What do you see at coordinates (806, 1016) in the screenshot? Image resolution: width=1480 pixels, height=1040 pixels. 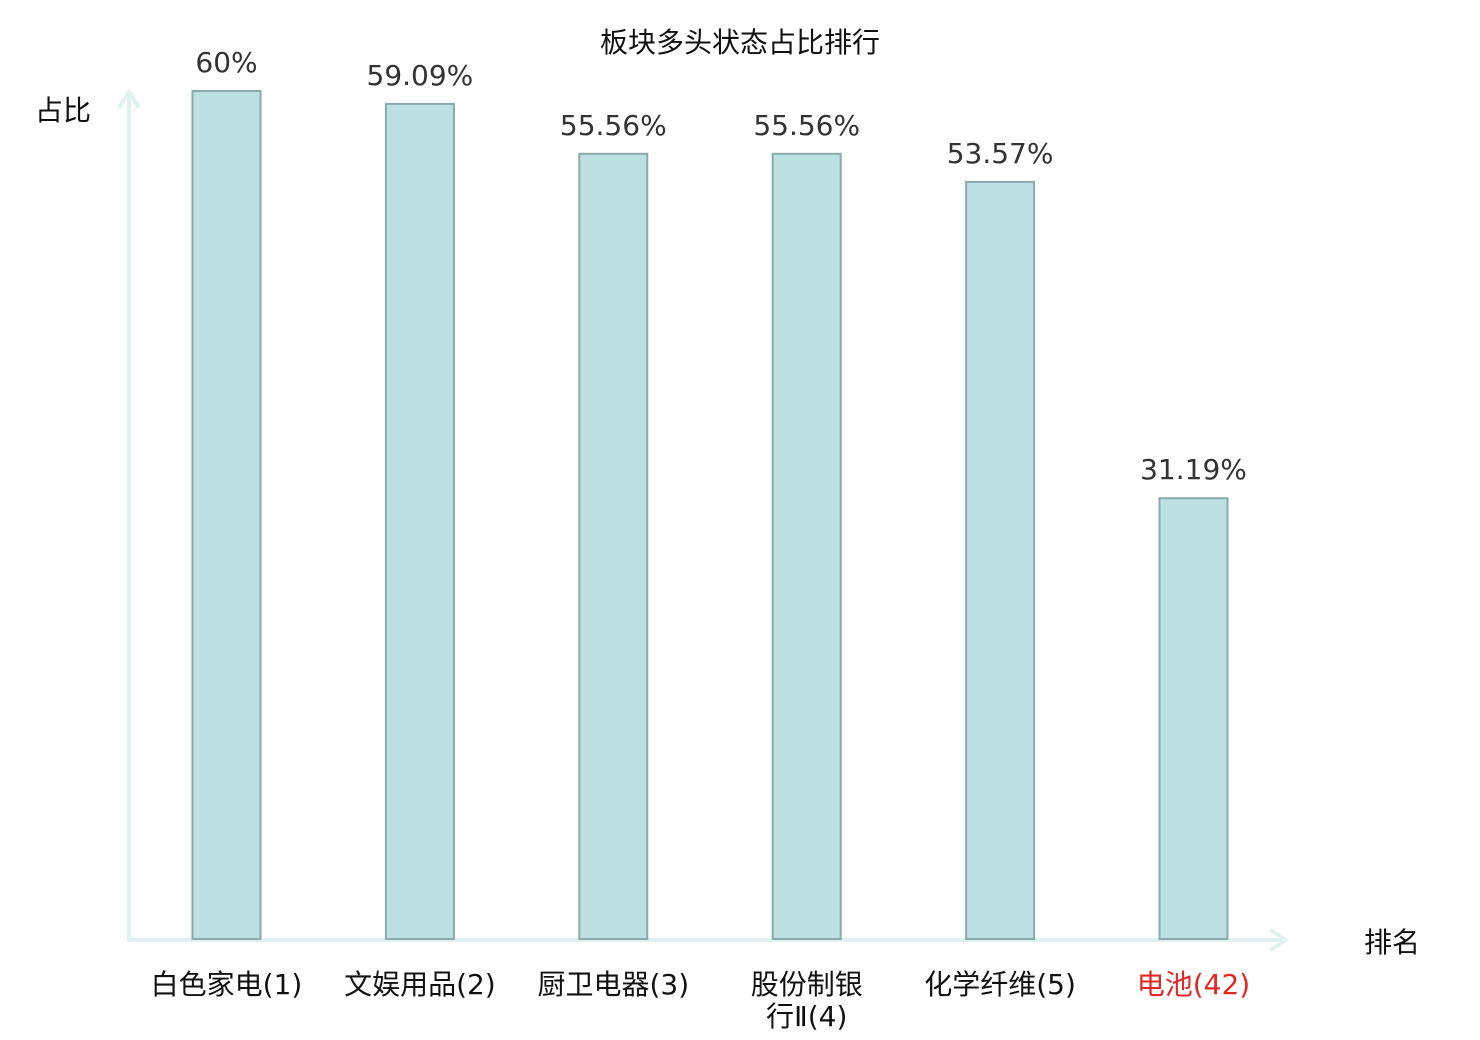 I see `category-label-line: 行Ⅱ(4)` at bounding box center [806, 1016].